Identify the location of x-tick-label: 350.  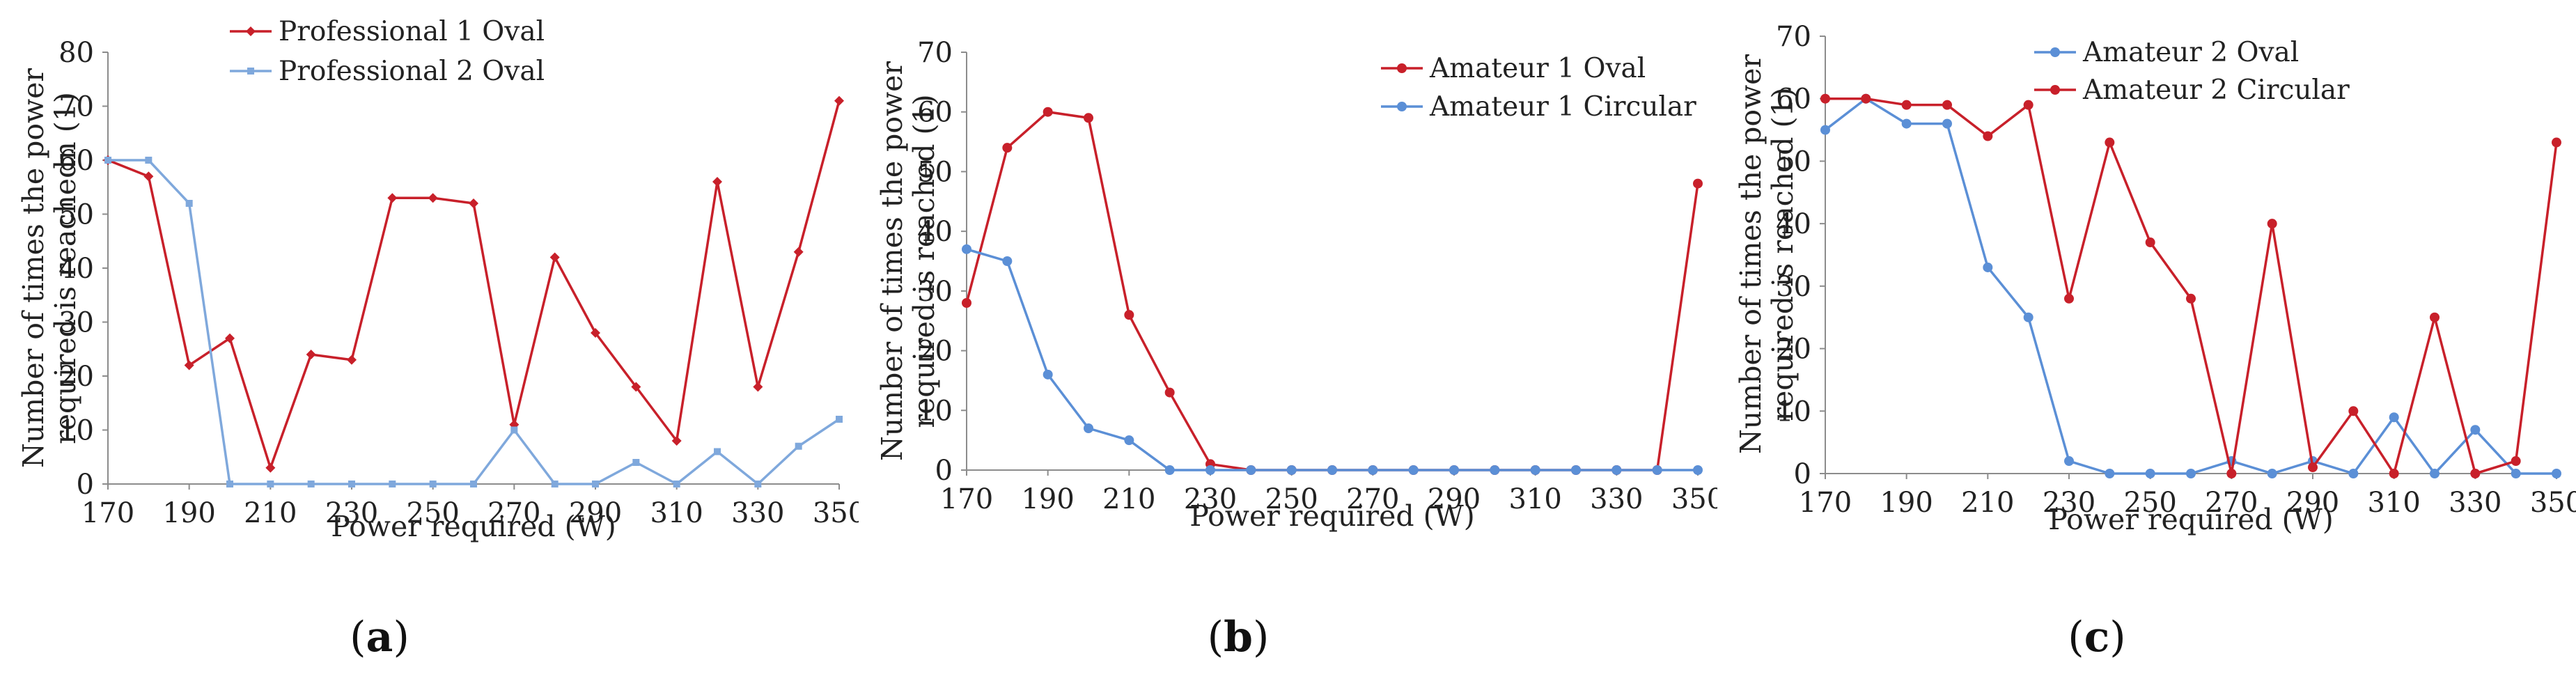
(2553, 503).